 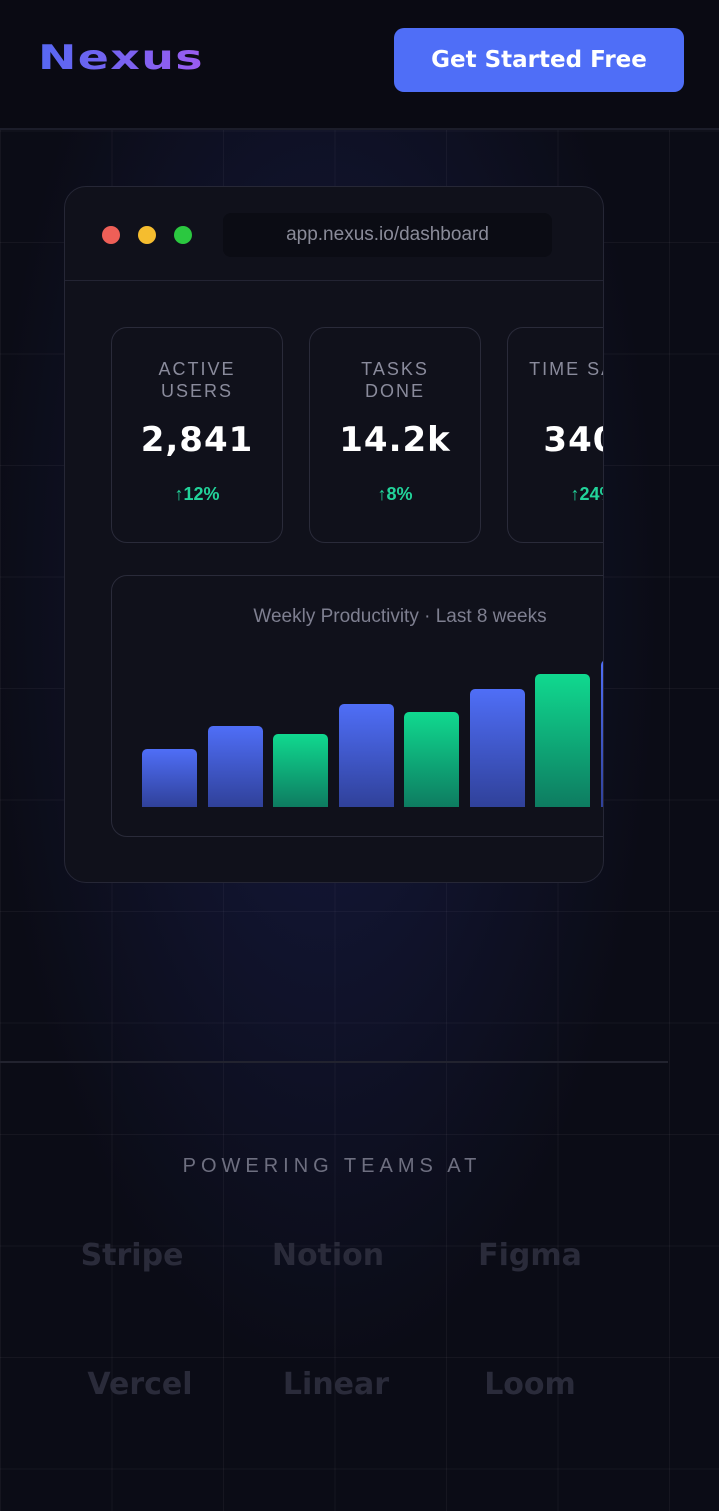 I want to click on title-bar: app.nexus.io/dashboard, so click(x=334, y=234).